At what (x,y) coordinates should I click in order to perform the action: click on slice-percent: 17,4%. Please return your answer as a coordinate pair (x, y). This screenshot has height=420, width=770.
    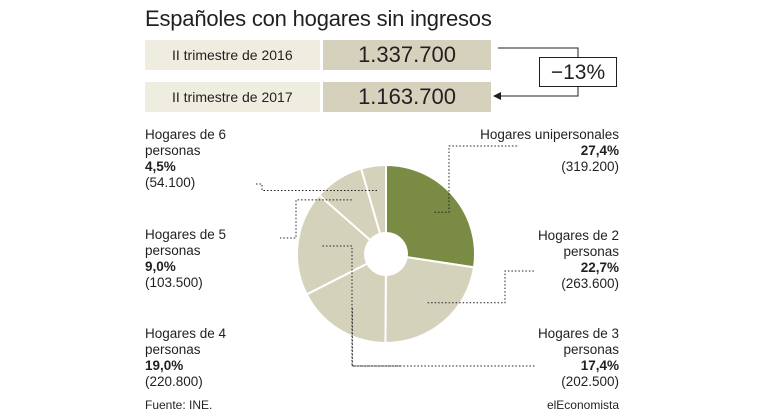
    Looking at the image, I should click on (599, 365).